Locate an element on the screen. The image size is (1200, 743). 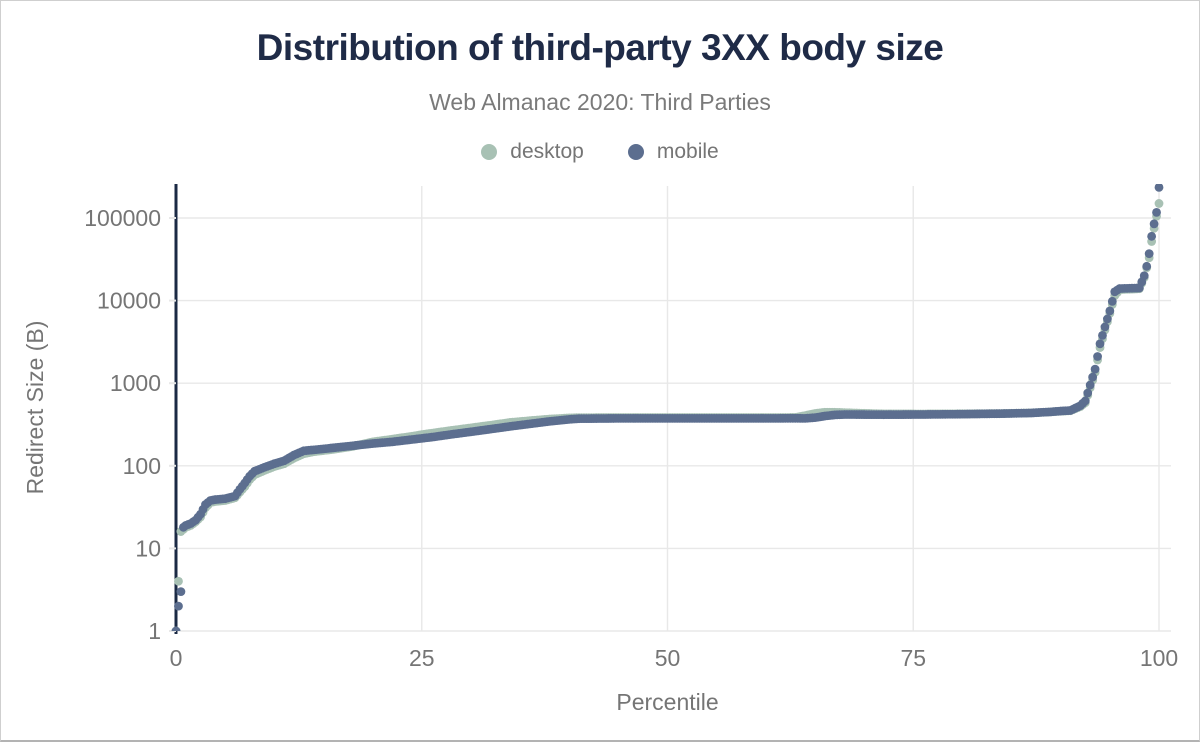
y-tick-label: 10000 is located at coordinates (129, 301).